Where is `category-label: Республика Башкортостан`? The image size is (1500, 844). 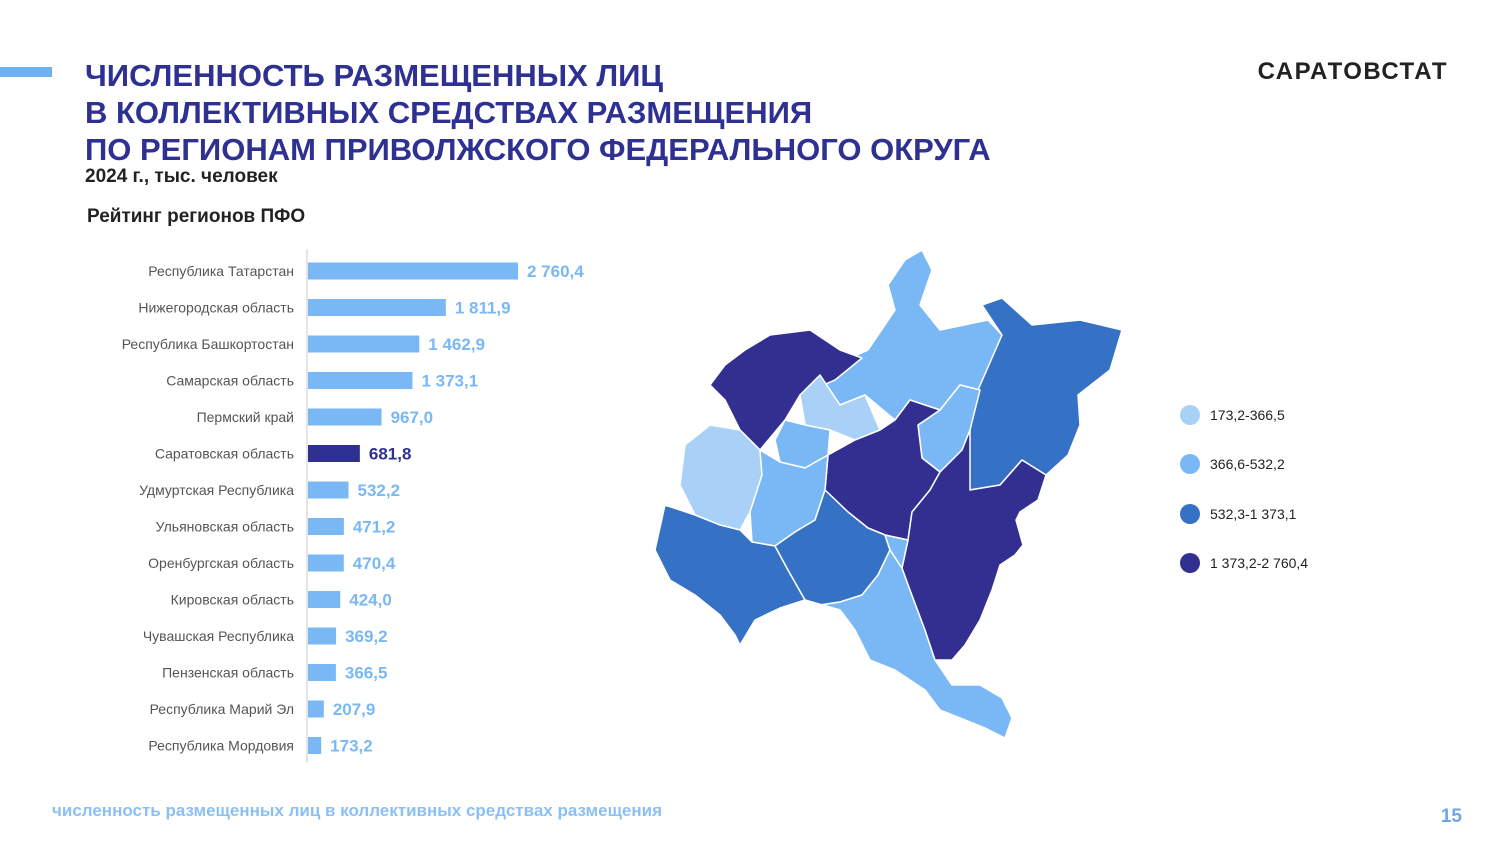 category-label: Республика Башкортостан is located at coordinates (208, 344).